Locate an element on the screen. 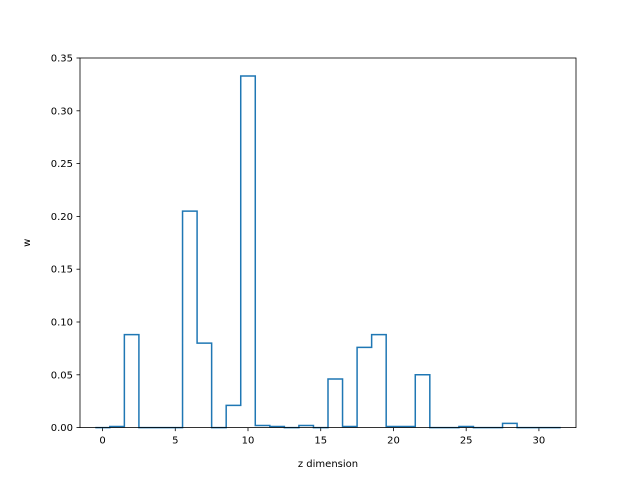  x-tick-label: 5 is located at coordinates (175, 441).